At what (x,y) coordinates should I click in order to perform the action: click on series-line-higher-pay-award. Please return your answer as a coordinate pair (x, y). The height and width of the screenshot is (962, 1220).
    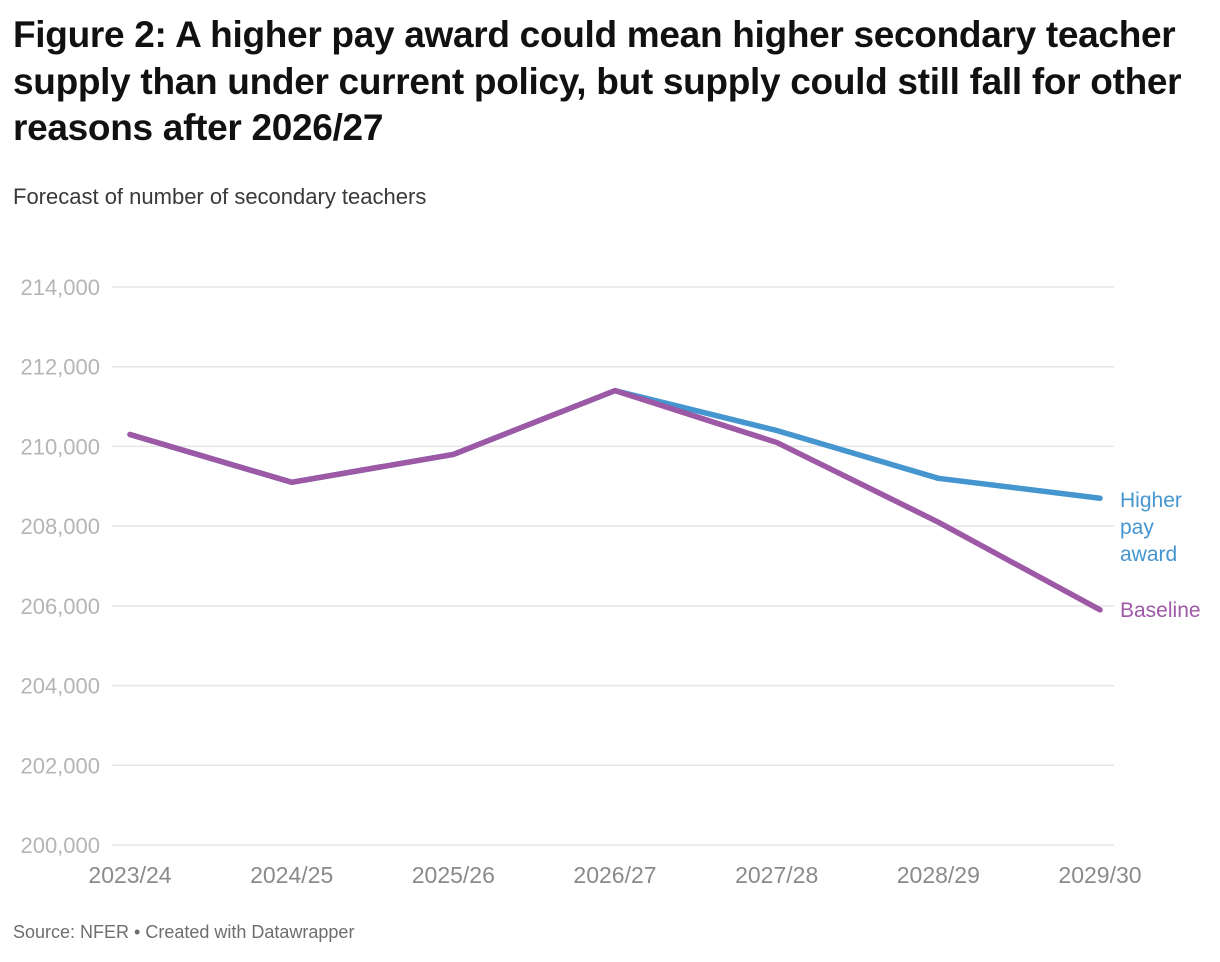
    Looking at the image, I should click on (615, 444).